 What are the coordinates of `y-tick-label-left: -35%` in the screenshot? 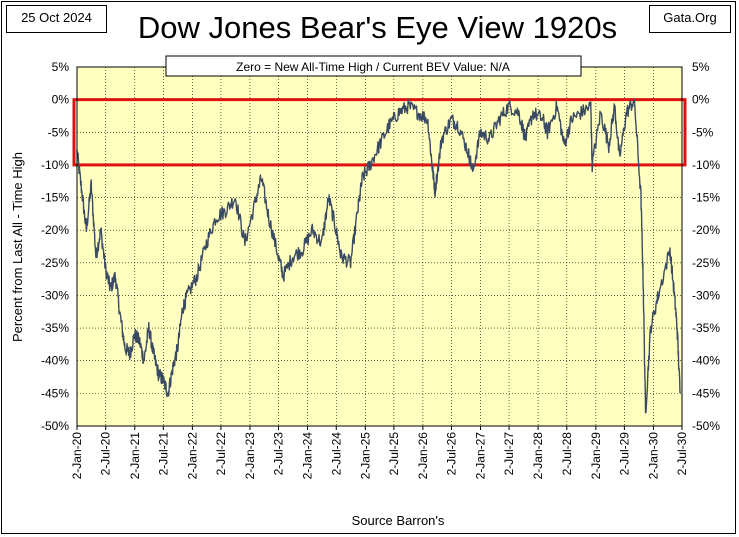 It's located at (55, 328).